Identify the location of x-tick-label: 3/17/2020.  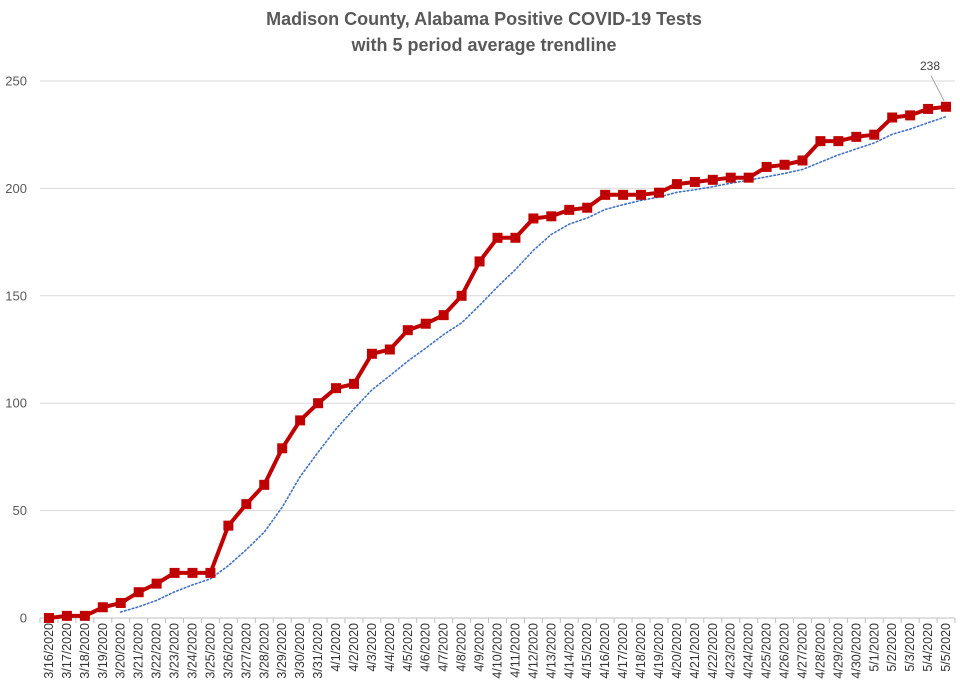
(67, 651).